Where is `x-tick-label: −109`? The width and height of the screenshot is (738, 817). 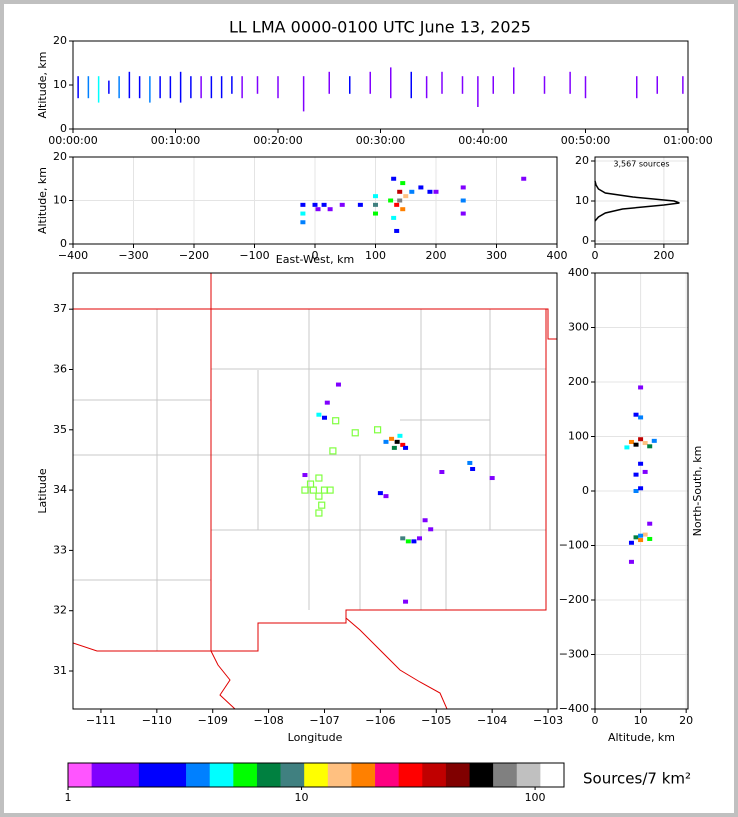 x-tick-label: −109 is located at coordinates (213, 720).